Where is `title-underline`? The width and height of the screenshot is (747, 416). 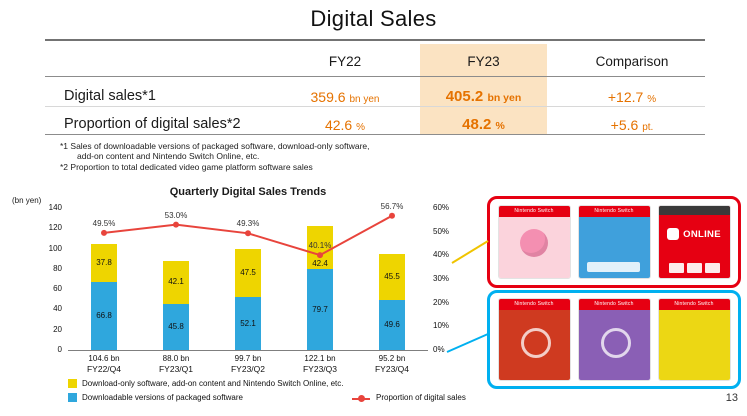
title-underline is located at coordinates (375, 40).